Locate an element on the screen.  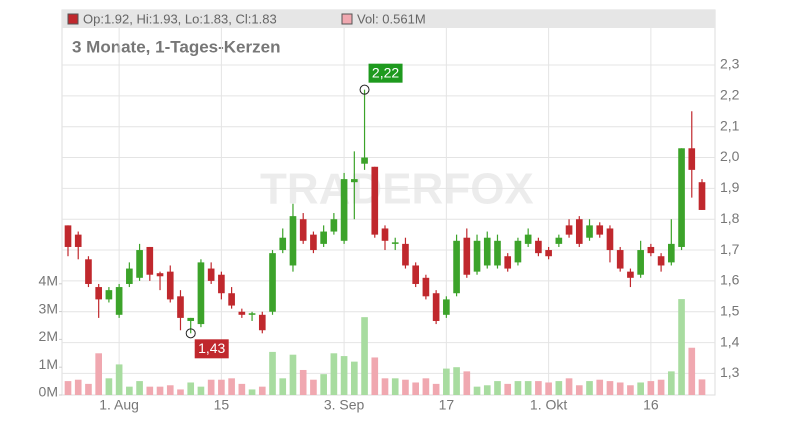
x-tick-label: 1. Okt is located at coordinates (548, 405).